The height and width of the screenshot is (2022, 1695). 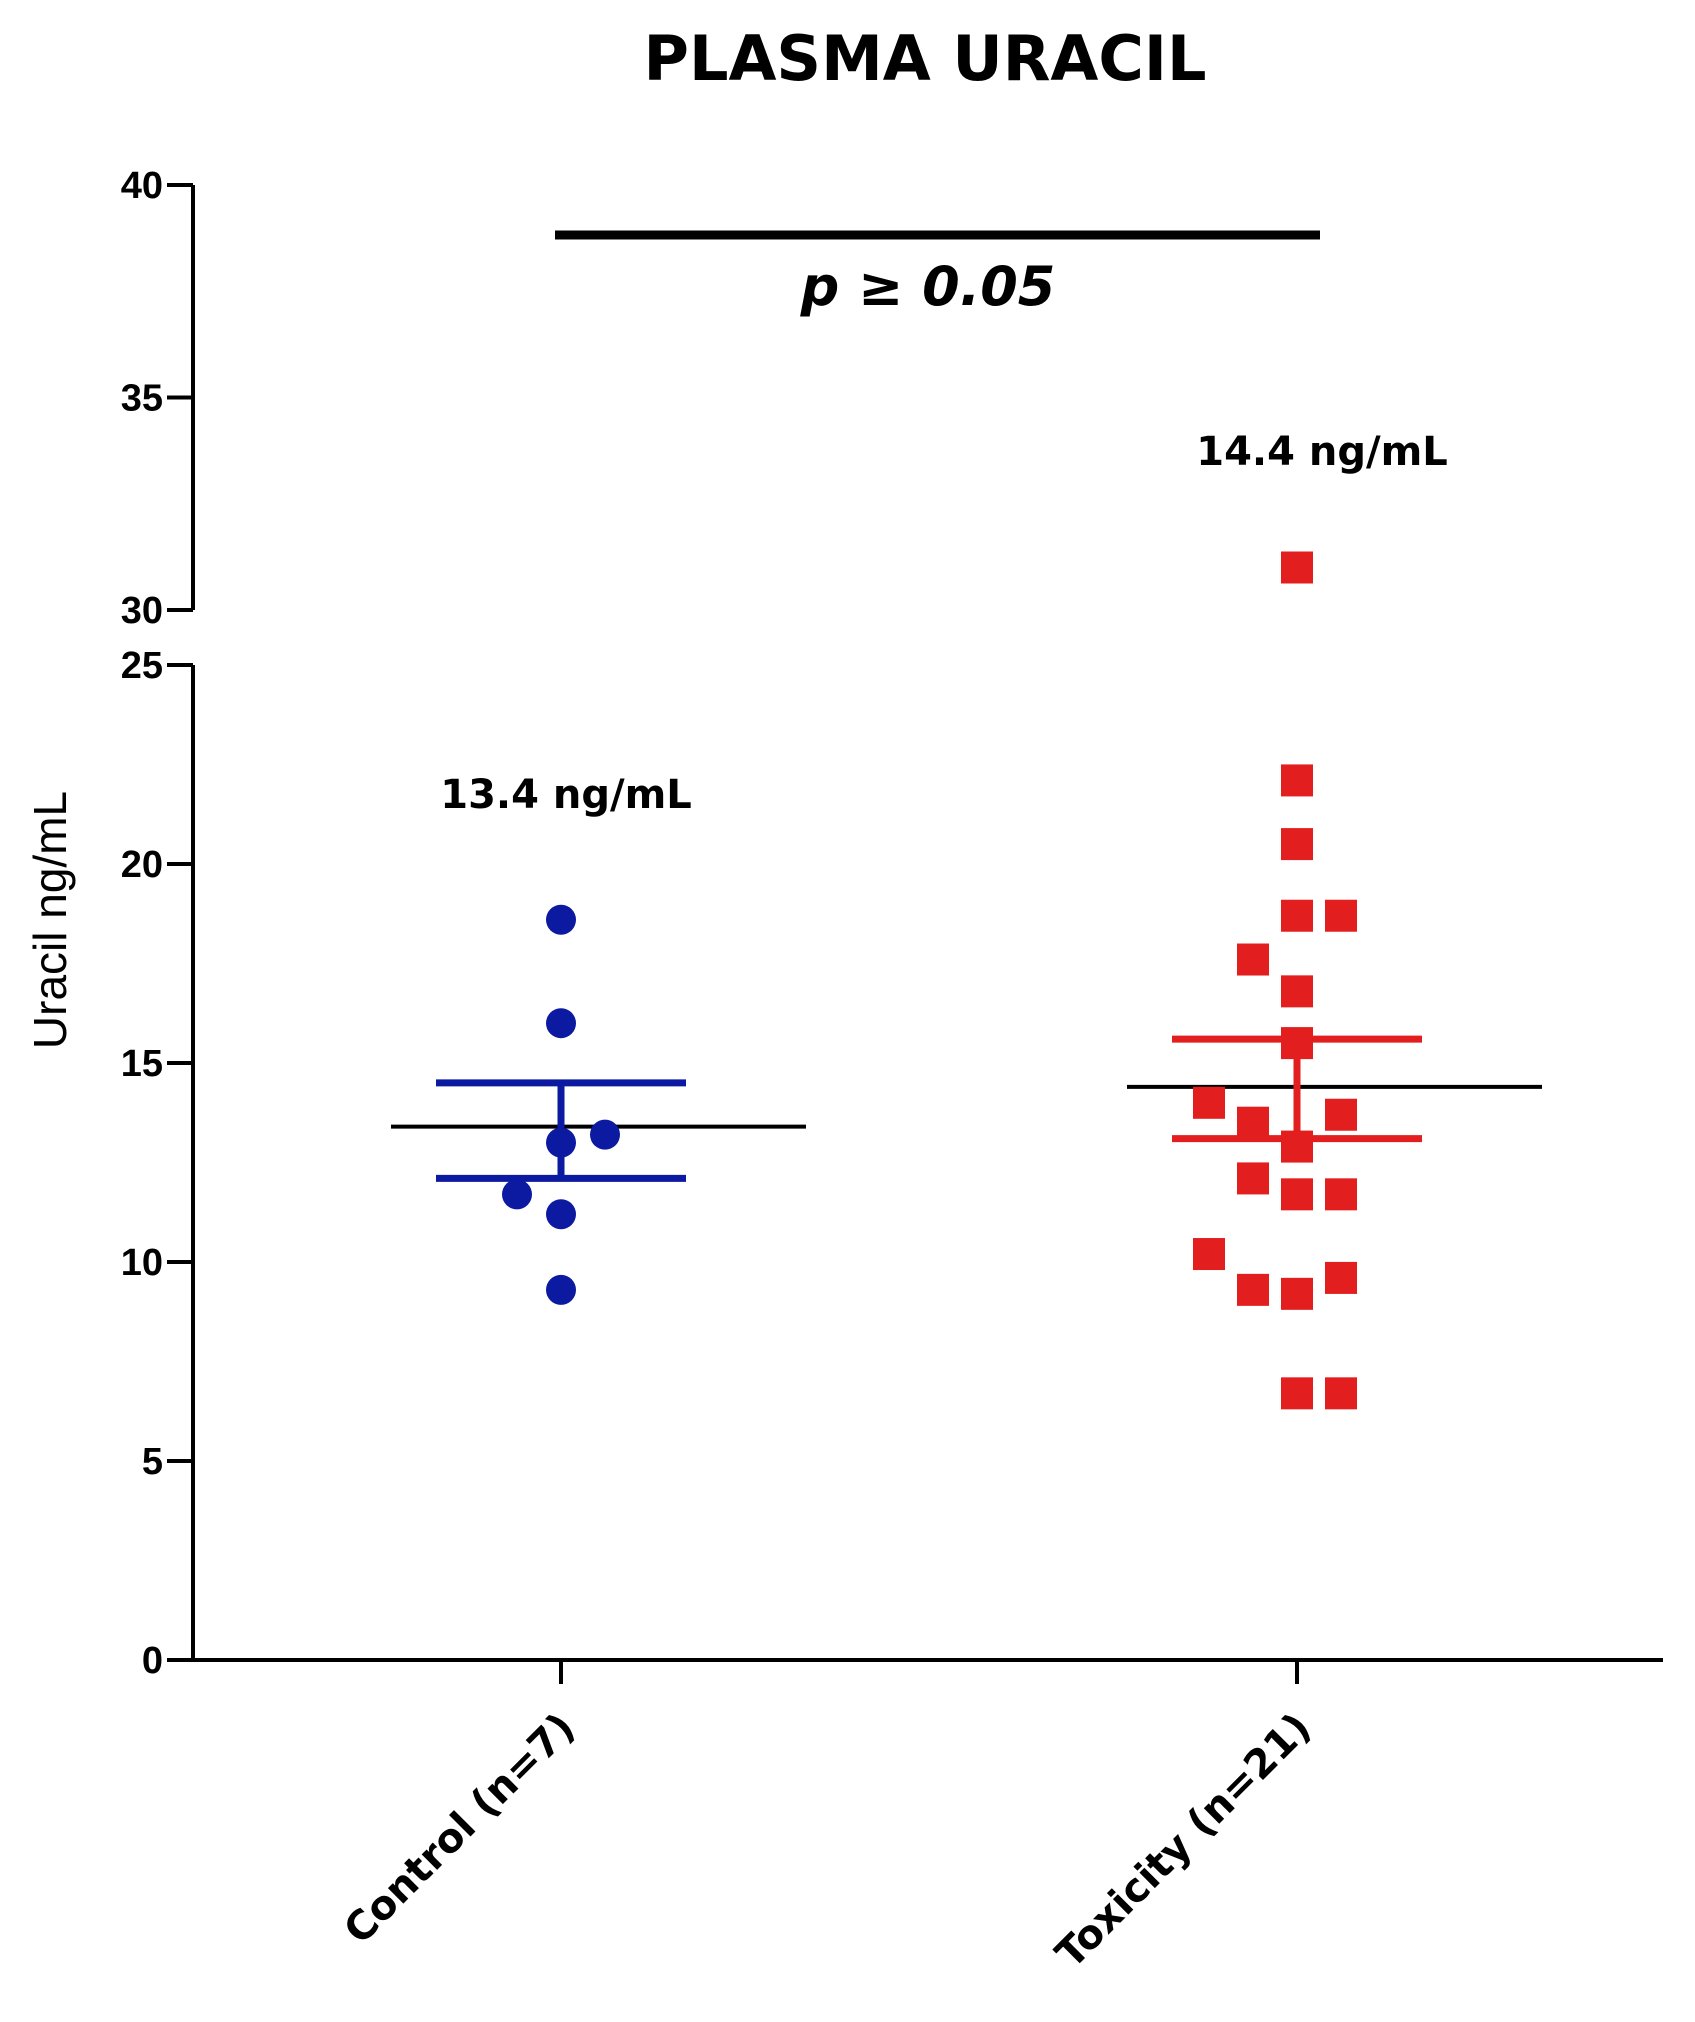 What do you see at coordinates (827, 1818) in the screenshot?
I see `x-categories: Control (n=7) Toxicity (n=21)` at bounding box center [827, 1818].